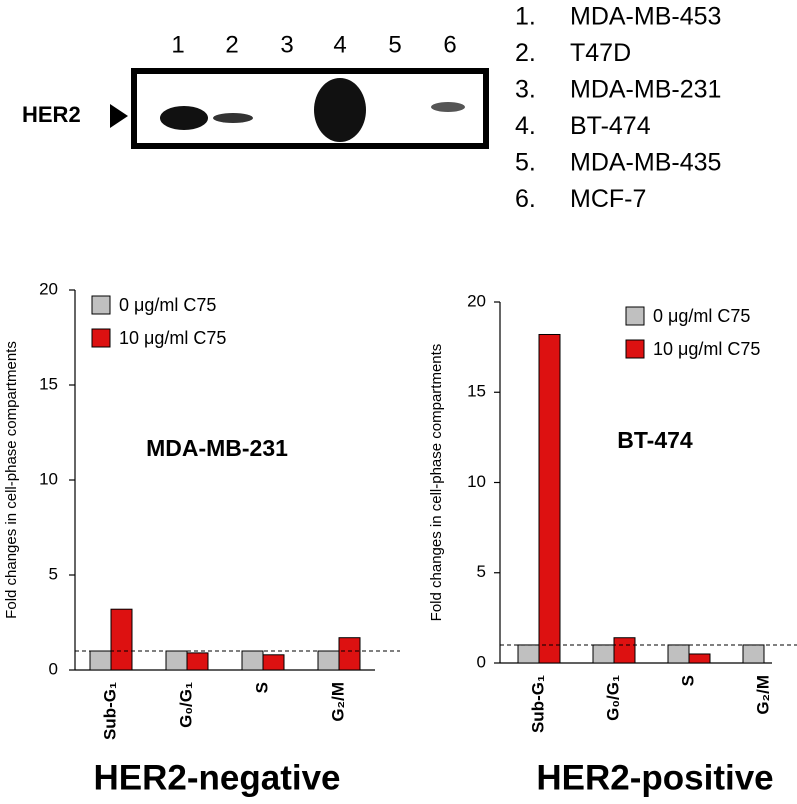 This screenshot has width=797, height=804. What do you see at coordinates (119, 116) in the screenshot?
I see `marker-arrow` at bounding box center [119, 116].